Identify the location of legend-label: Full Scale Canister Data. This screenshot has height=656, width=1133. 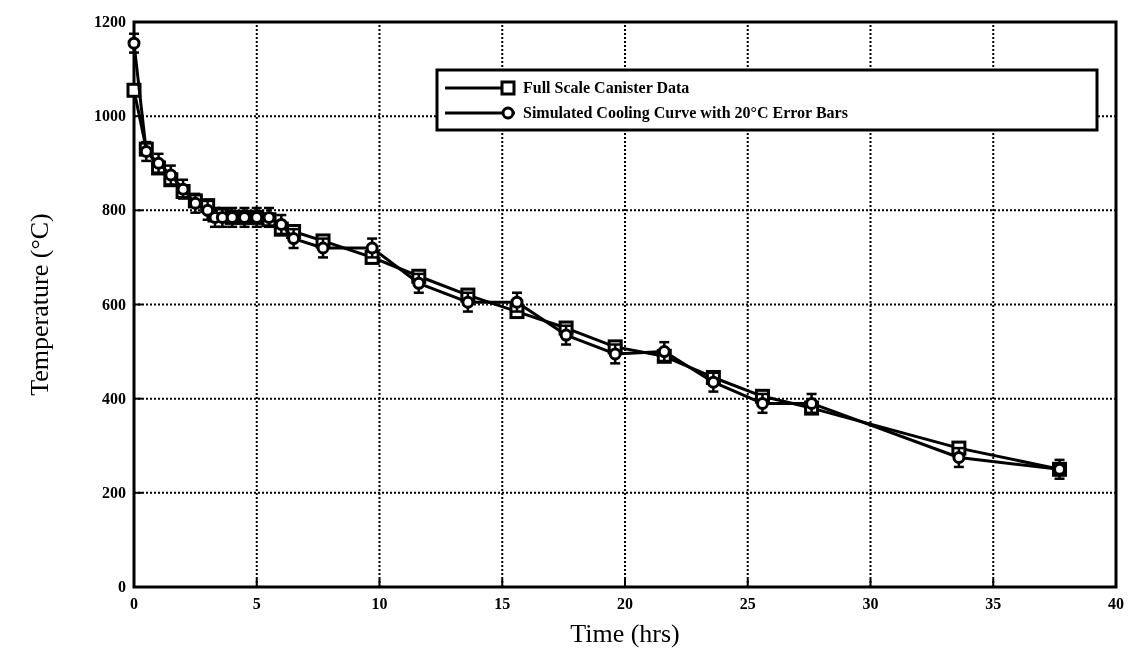
(606, 87).